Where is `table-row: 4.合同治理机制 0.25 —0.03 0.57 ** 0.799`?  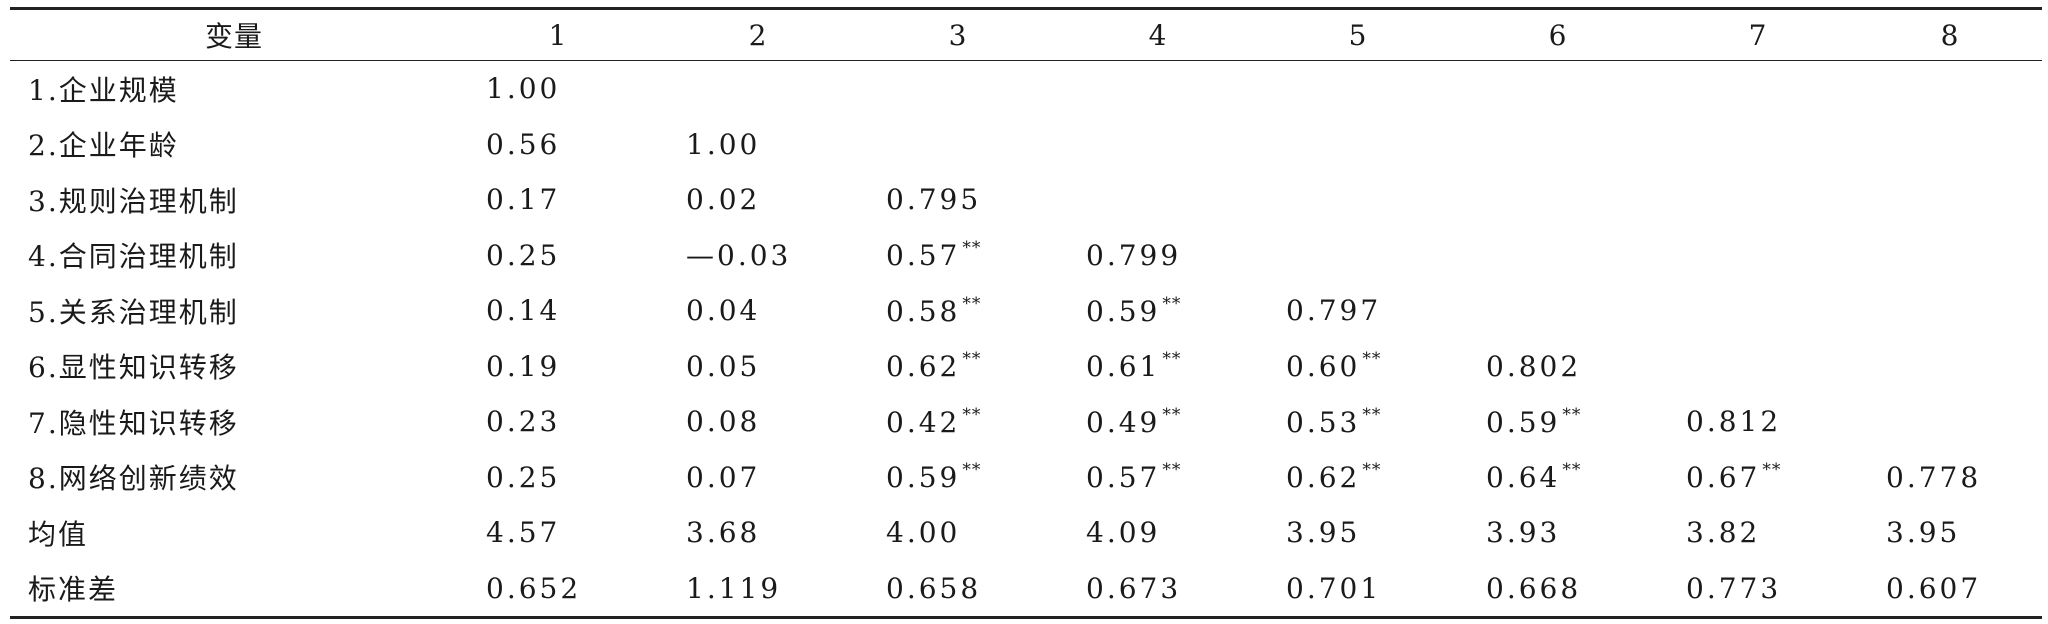 table-row: 4.合同治理机制 0.25 —0.03 0.57 ** 0.799 is located at coordinates (1026, 256).